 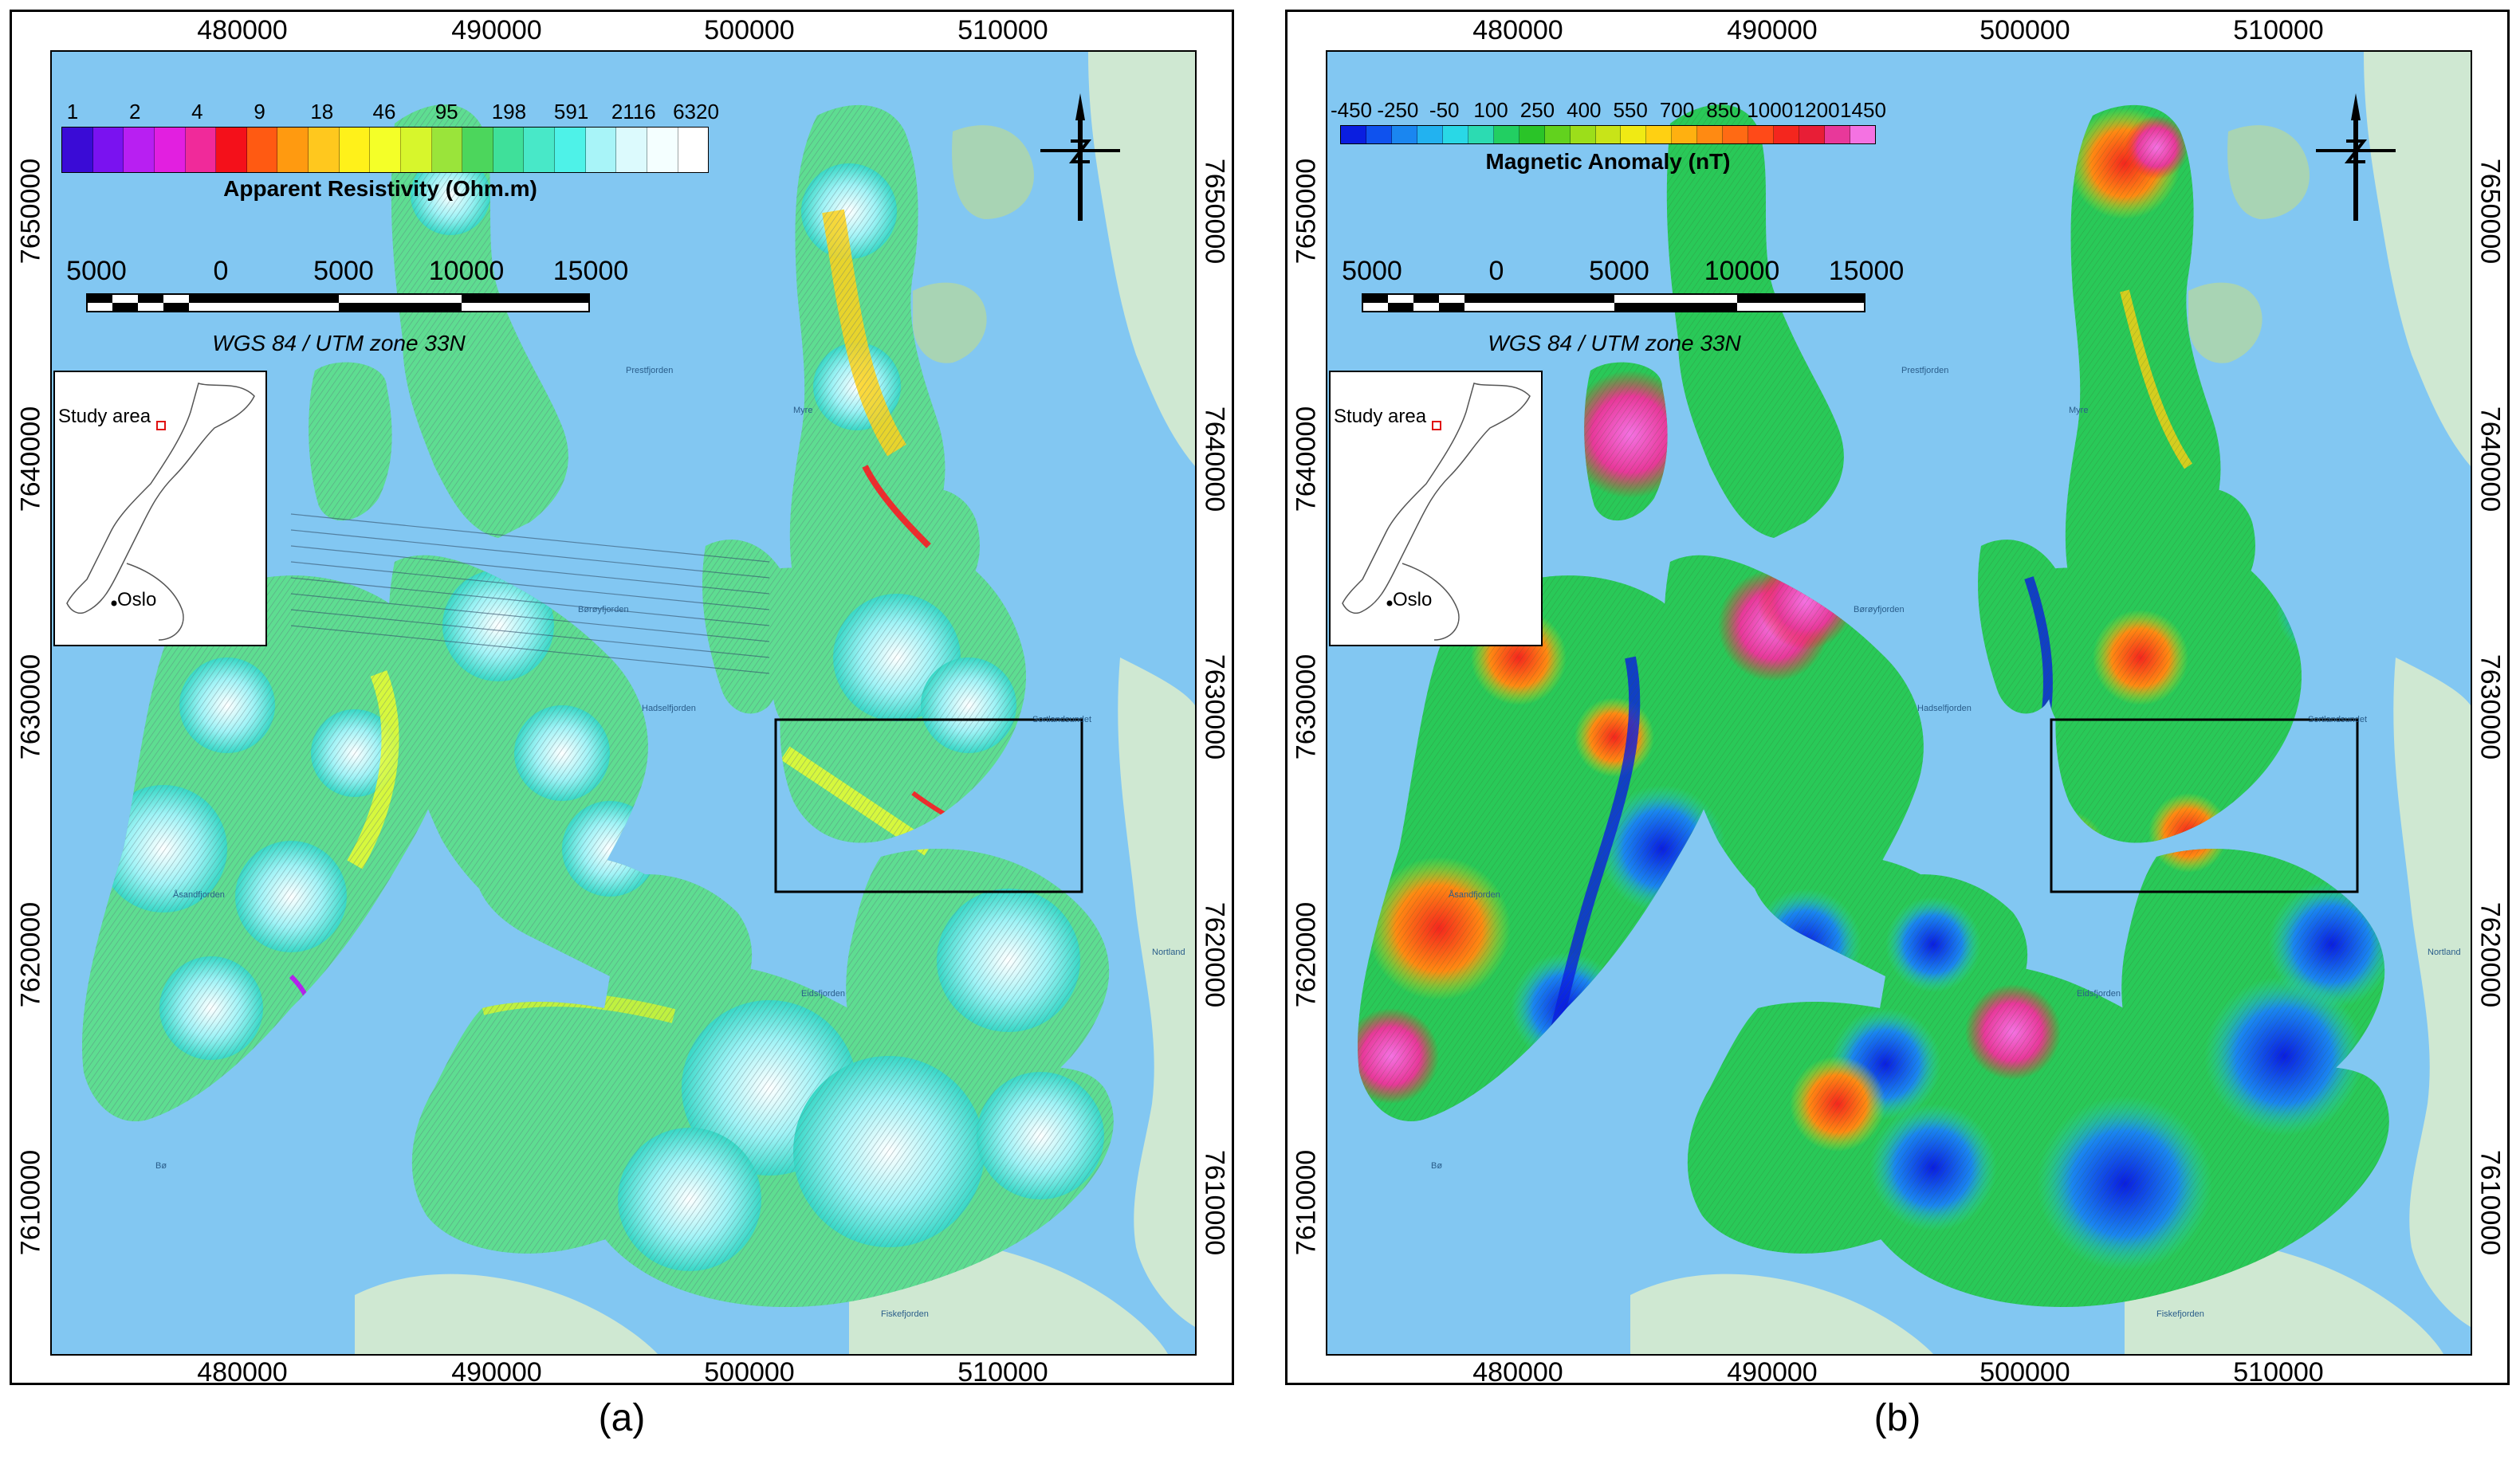 What do you see at coordinates (696, 112) in the screenshot?
I see `legend-tick-label: 6320` at bounding box center [696, 112].